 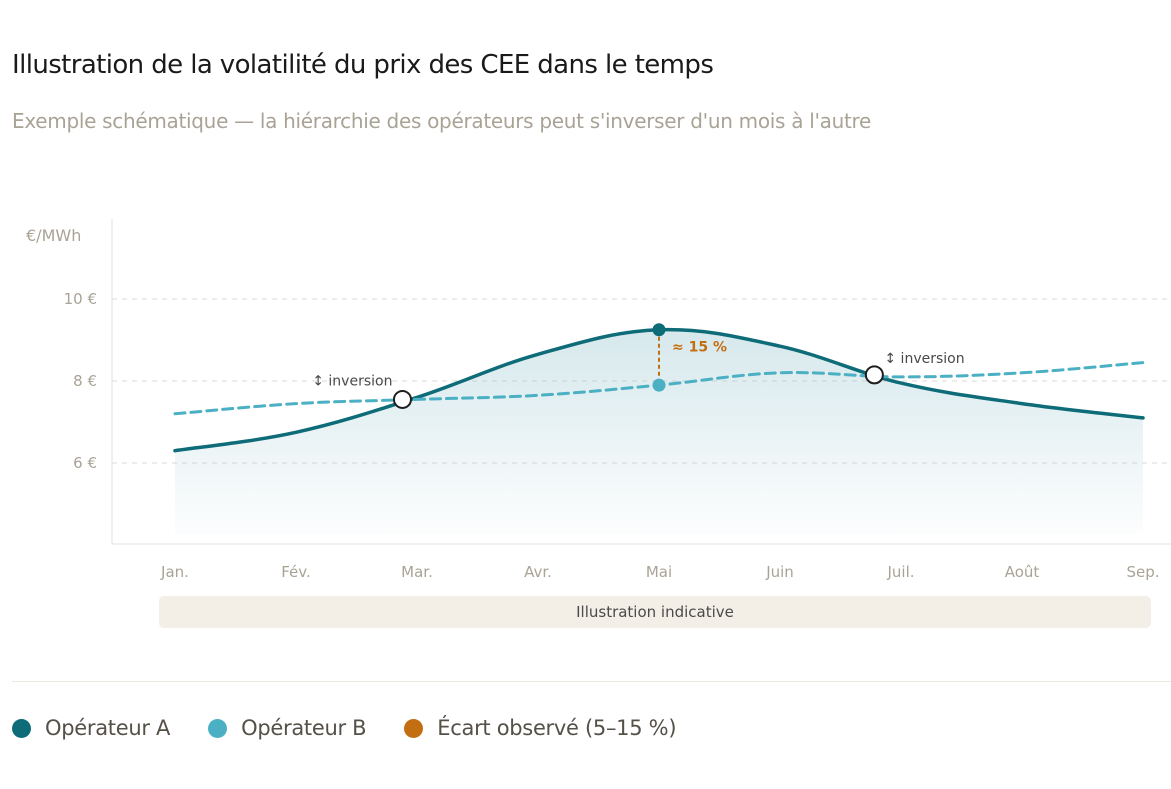 What do you see at coordinates (417, 572) in the screenshot?
I see `x-tick-label: Mar.` at bounding box center [417, 572].